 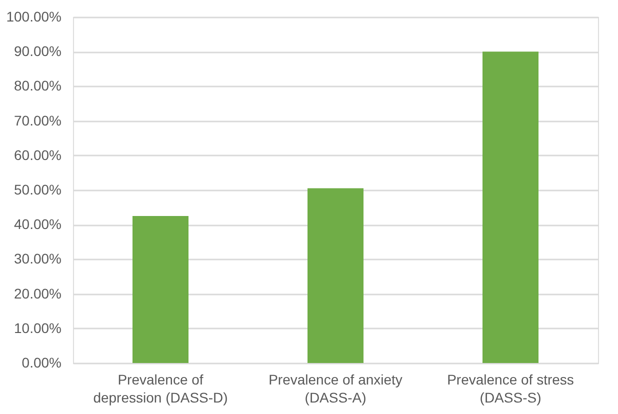 I want to click on y-tick-label: 100.00%, so click(x=34, y=16).